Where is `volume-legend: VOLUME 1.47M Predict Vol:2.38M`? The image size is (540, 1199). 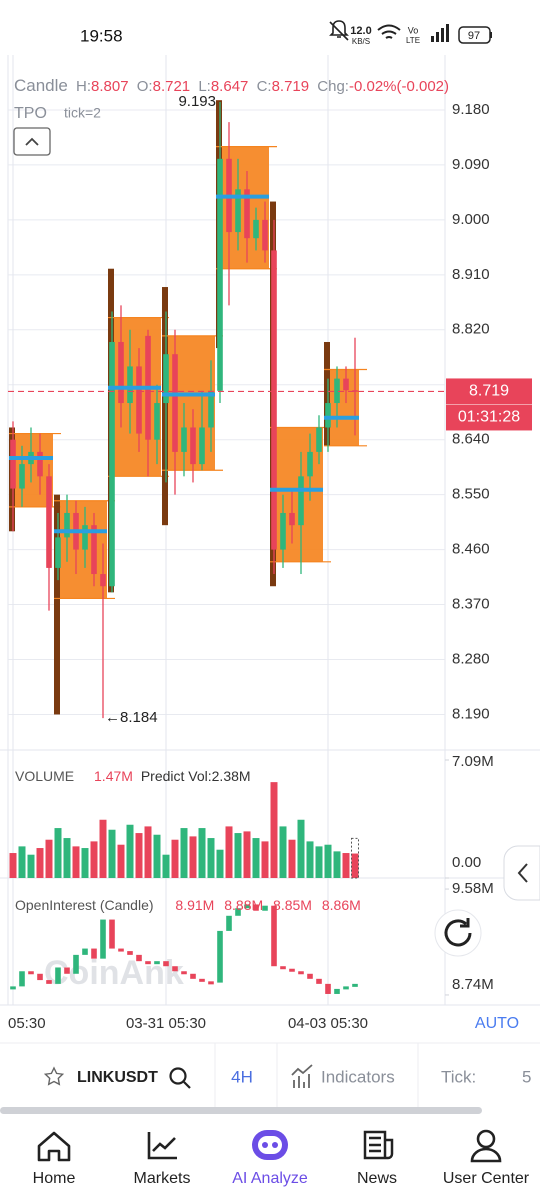
volume-legend: VOLUME 1.47M Predict Vol:2.38M is located at coordinates (133, 776).